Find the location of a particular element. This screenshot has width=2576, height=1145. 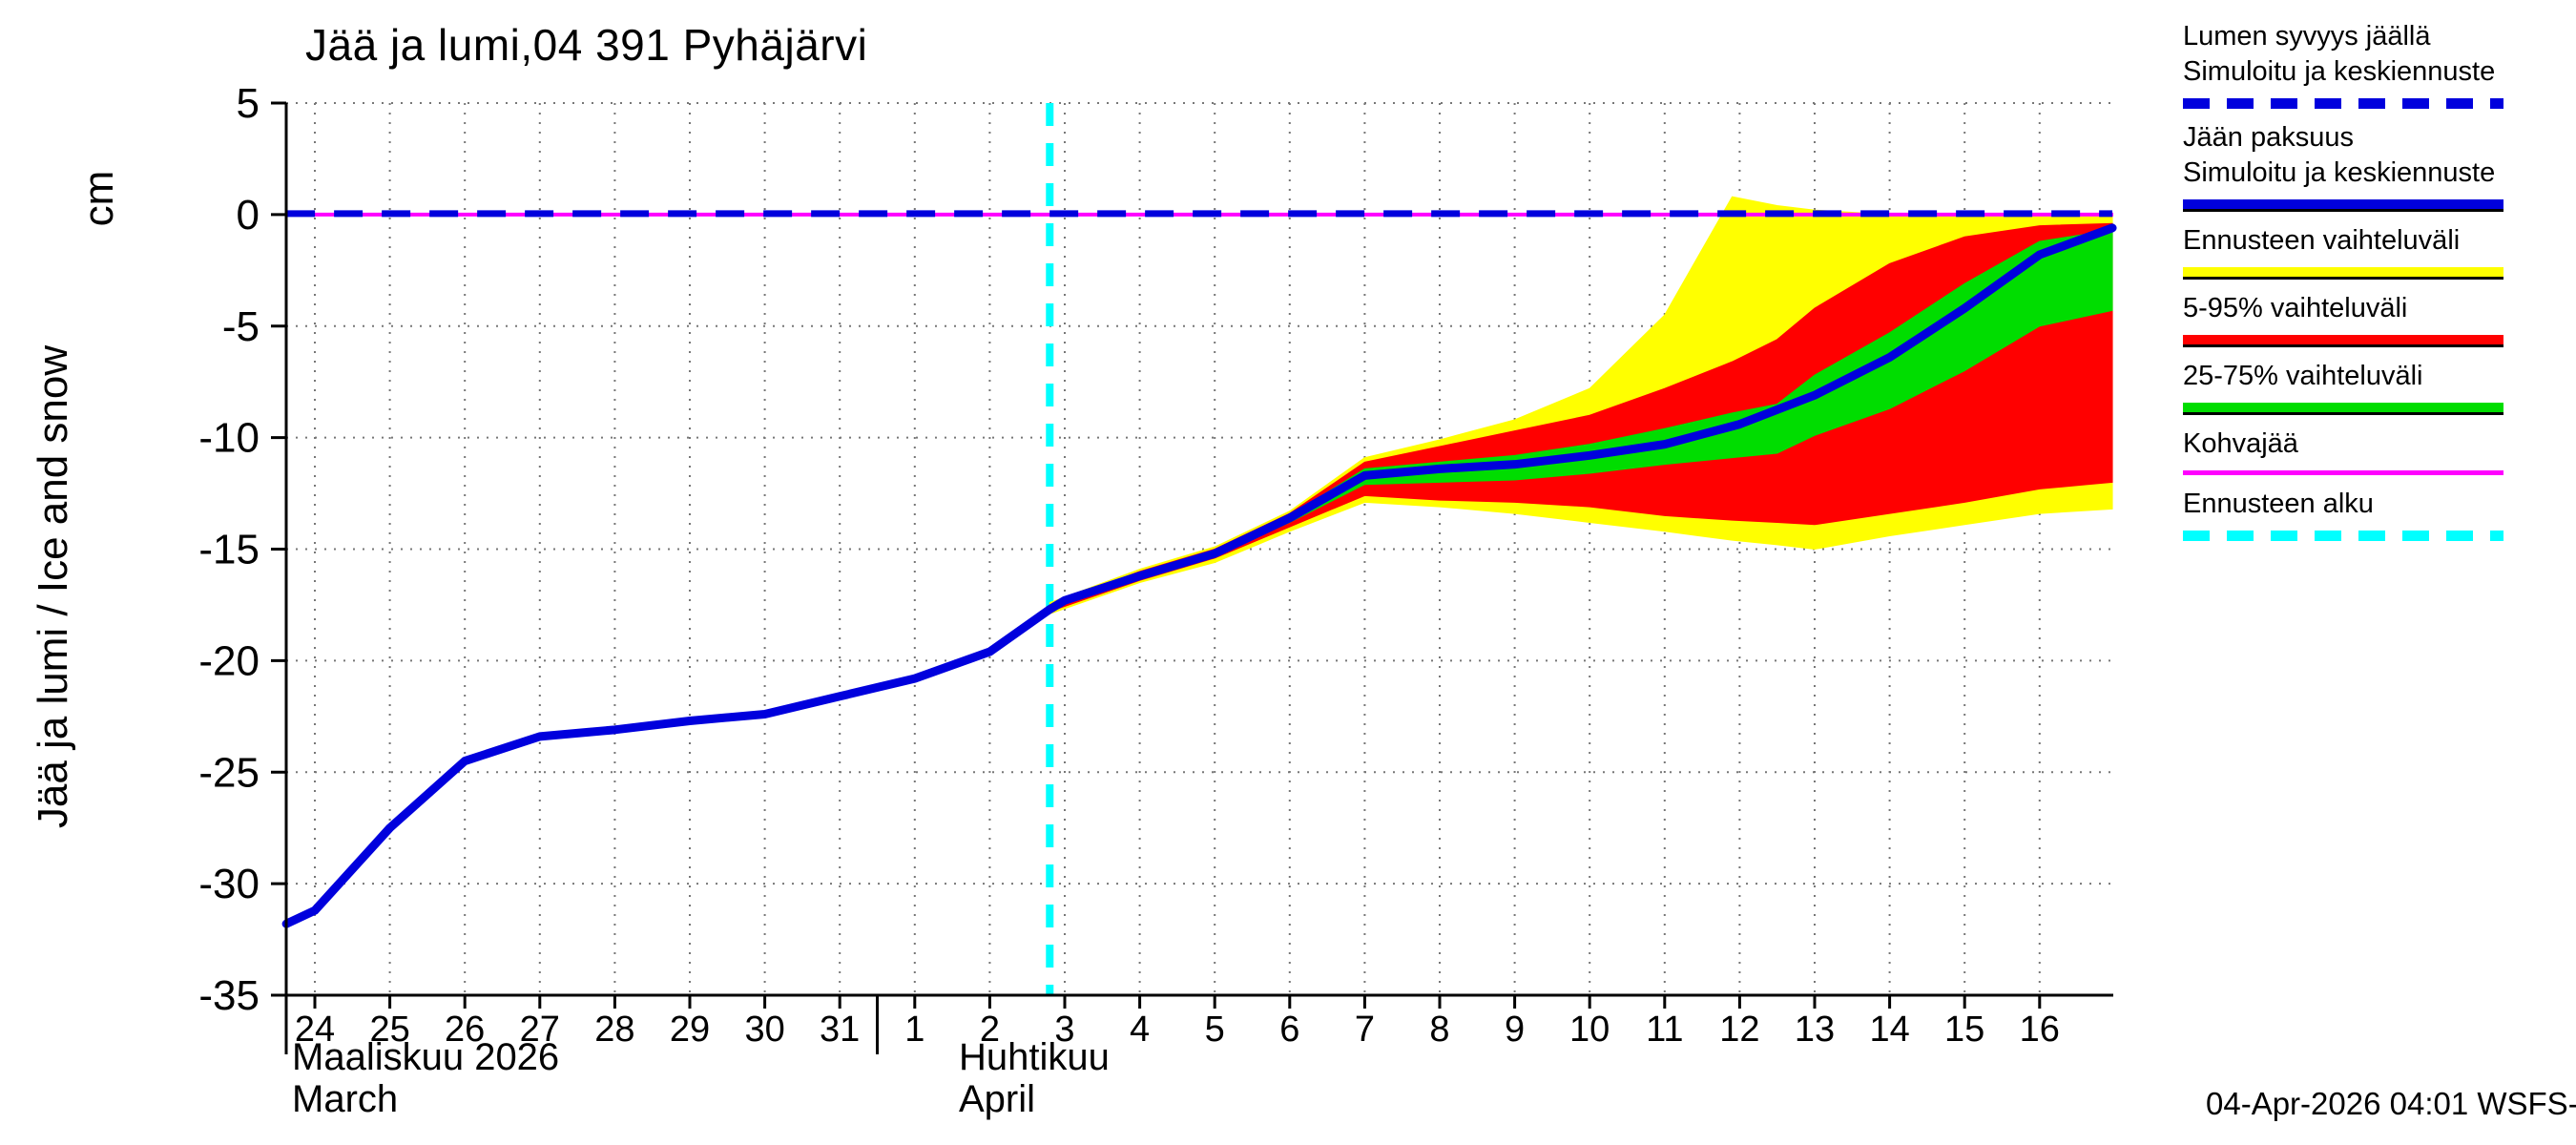

y-axis-label: Jää ja lumi / Ice and snow is located at coordinates (53, 586).